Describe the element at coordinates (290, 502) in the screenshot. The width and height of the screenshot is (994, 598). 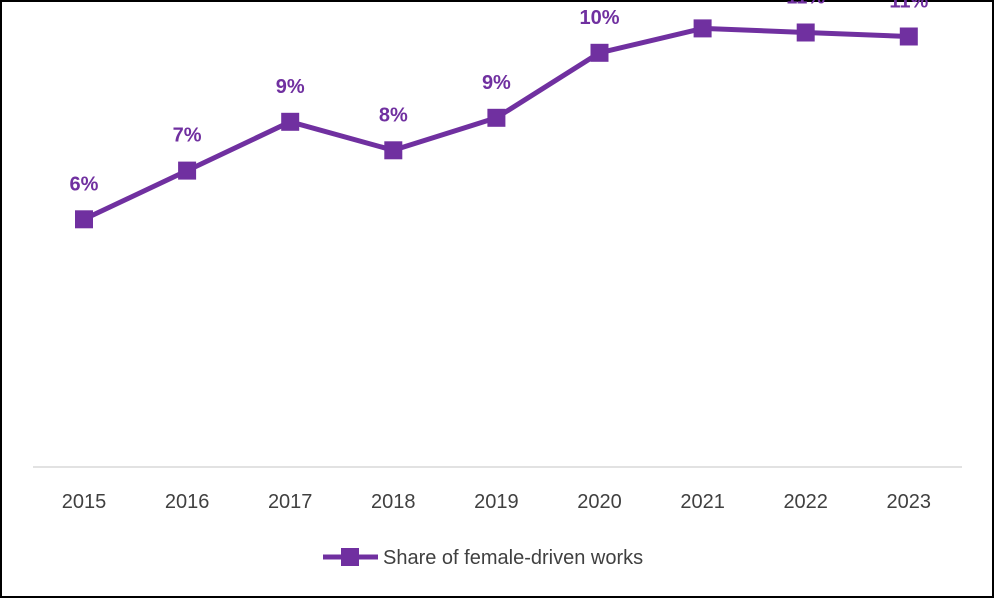
I see `x-tick-label: 2017` at that location.